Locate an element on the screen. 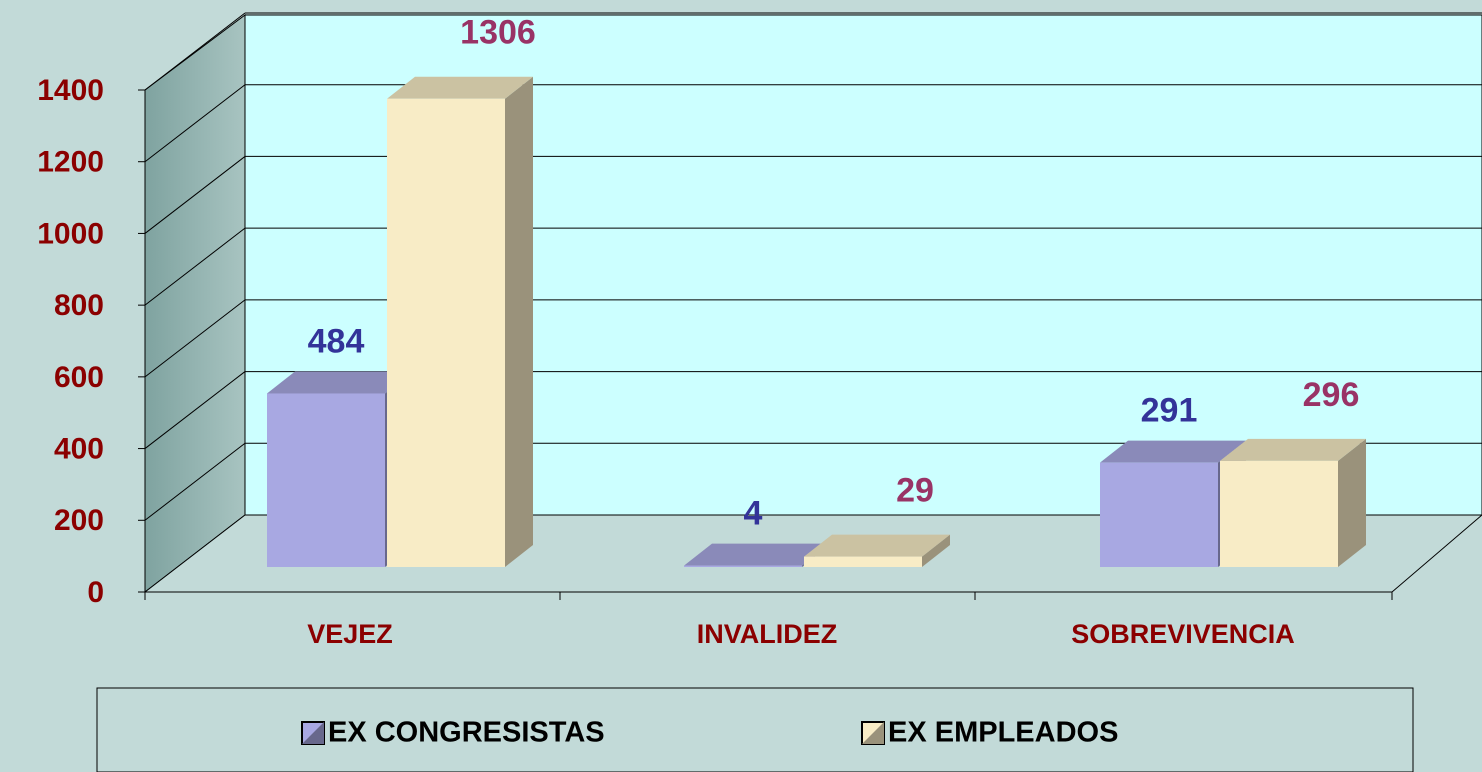 The width and height of the screenshot is (1482, 772). value-label: 484 is located at coordinates (336, 341).